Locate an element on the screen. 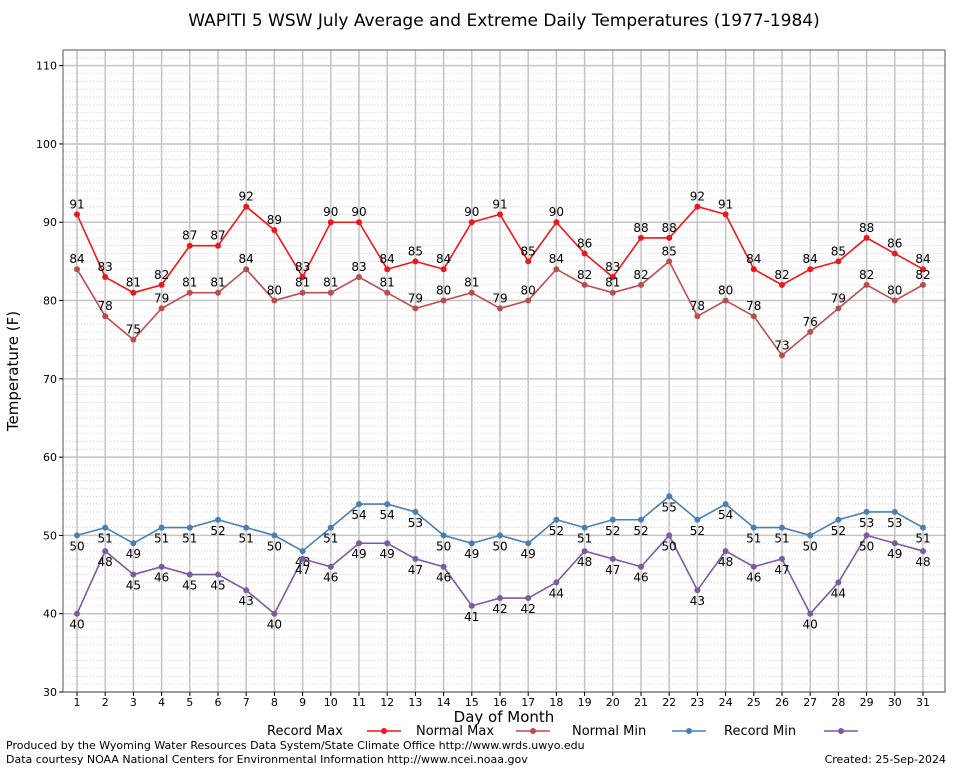 This screenshot has height=768, width=954. normal-min-data-label: 52 is located at coordinates (640, 531).